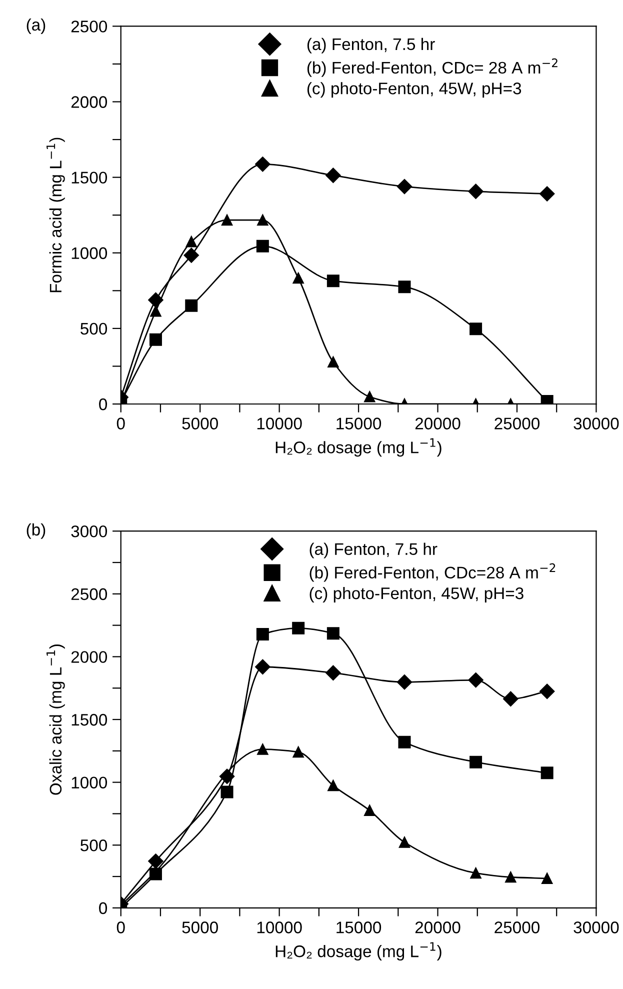  What do you see at coordinates (55, 215) in the screenshot?
I see `y-axis-title: Formic acid (mg L$^{−1}$)` at bounding box center [55, 215].